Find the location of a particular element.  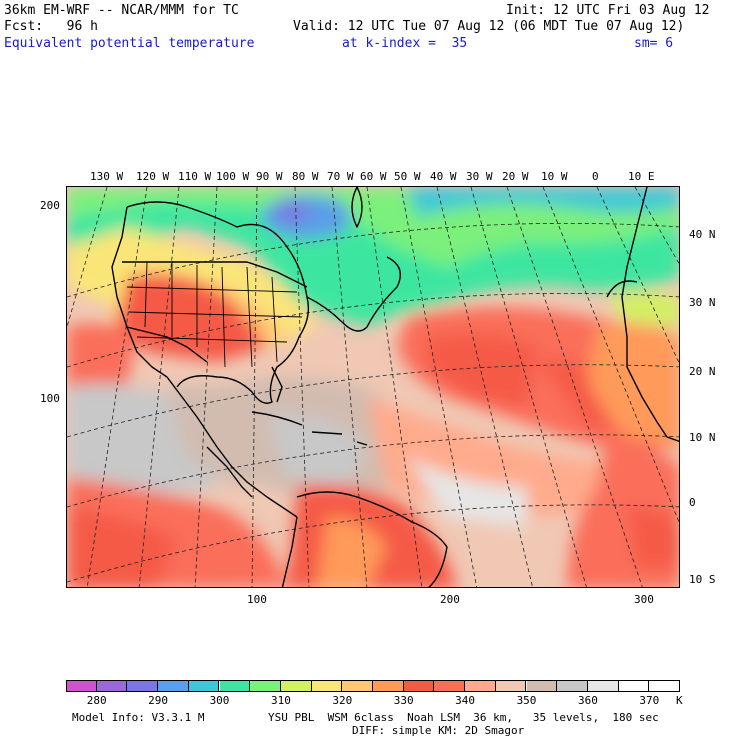

colorbar-label: 330 is located at coordinates (403, 700).